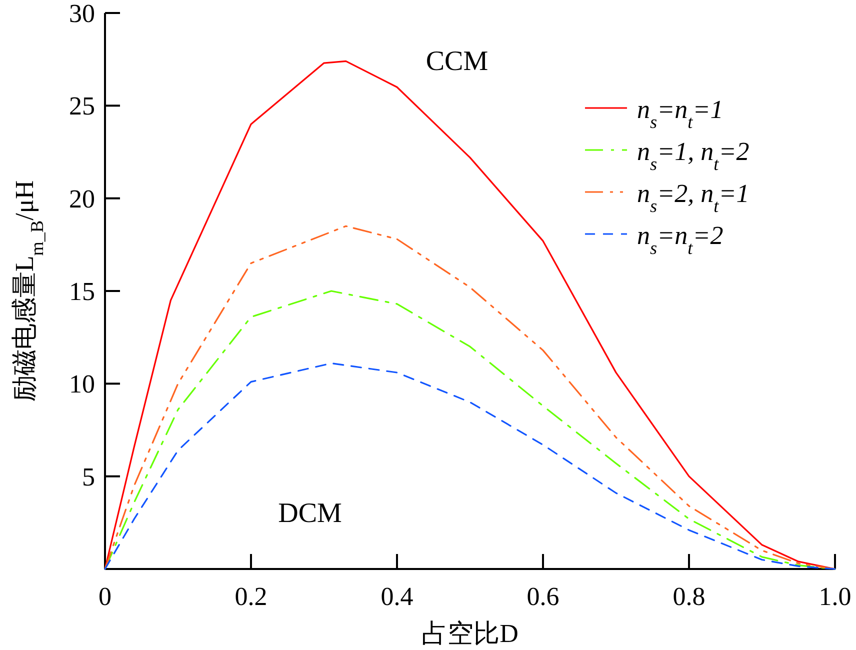 This screenshot has height=650, width=856. I want to click on x-tick-label: 0.2, so click(251, 596).